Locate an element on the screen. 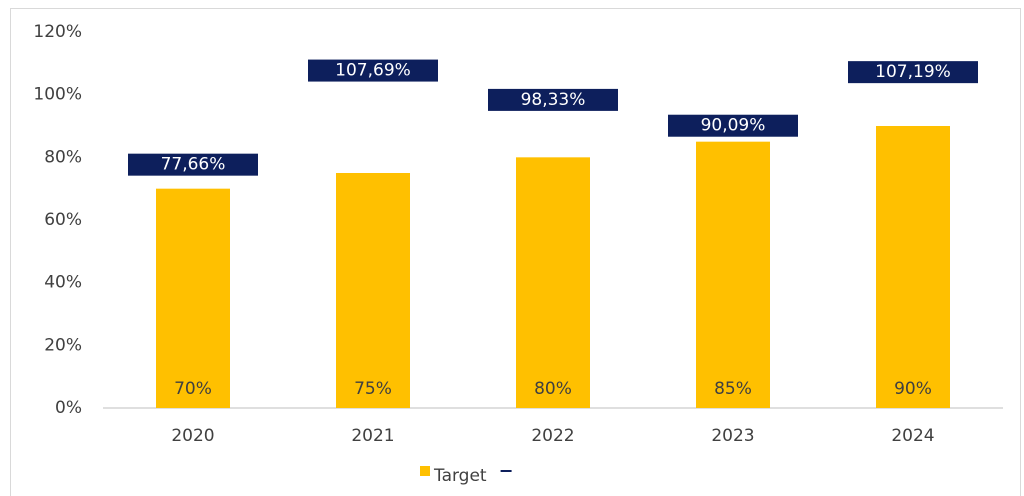 The image size is (1024, 496). y-tick-label: 80% is located at coordinates (63, 157).